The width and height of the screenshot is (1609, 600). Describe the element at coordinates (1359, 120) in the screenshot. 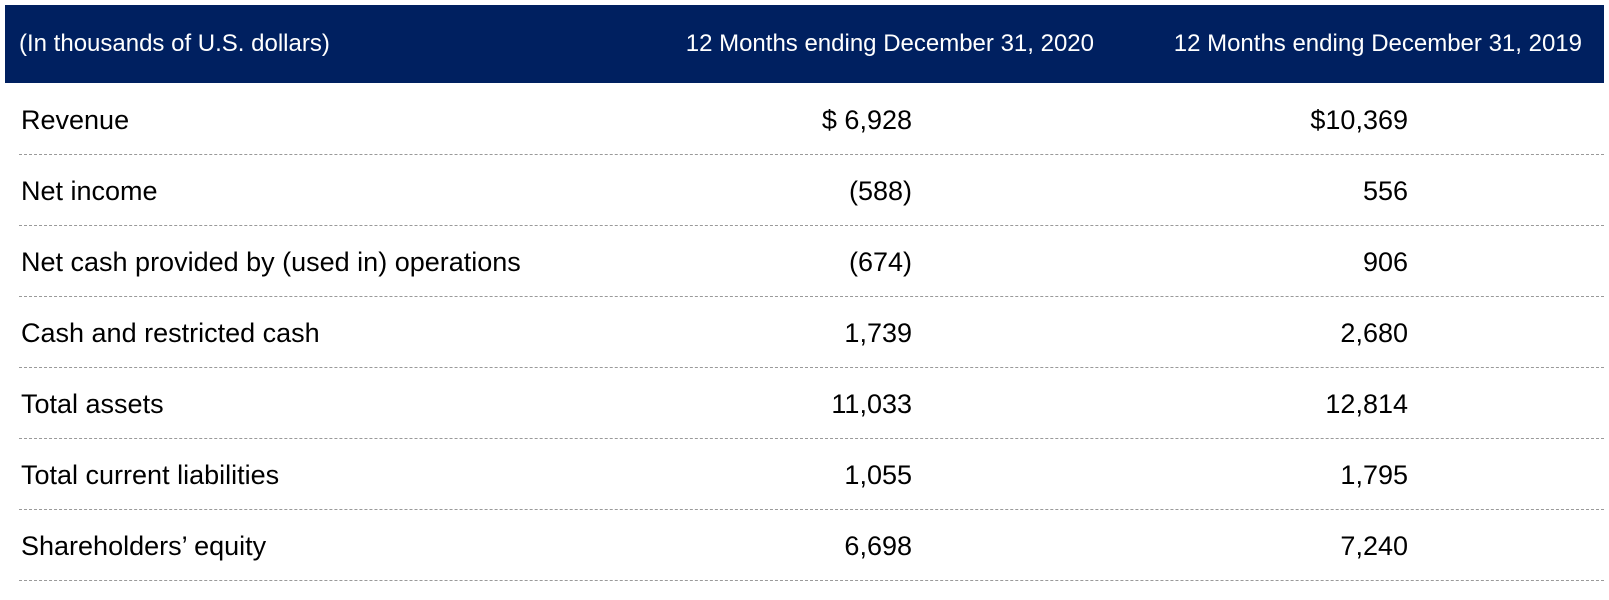

I see `value-cell: $10,369` at that location.